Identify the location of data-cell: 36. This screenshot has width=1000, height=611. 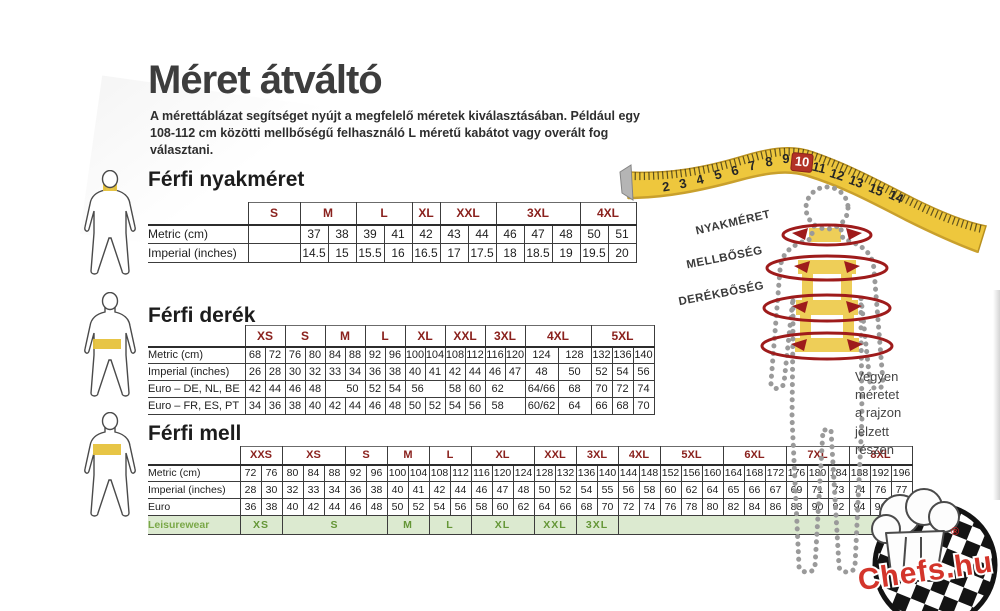
(275, 406).